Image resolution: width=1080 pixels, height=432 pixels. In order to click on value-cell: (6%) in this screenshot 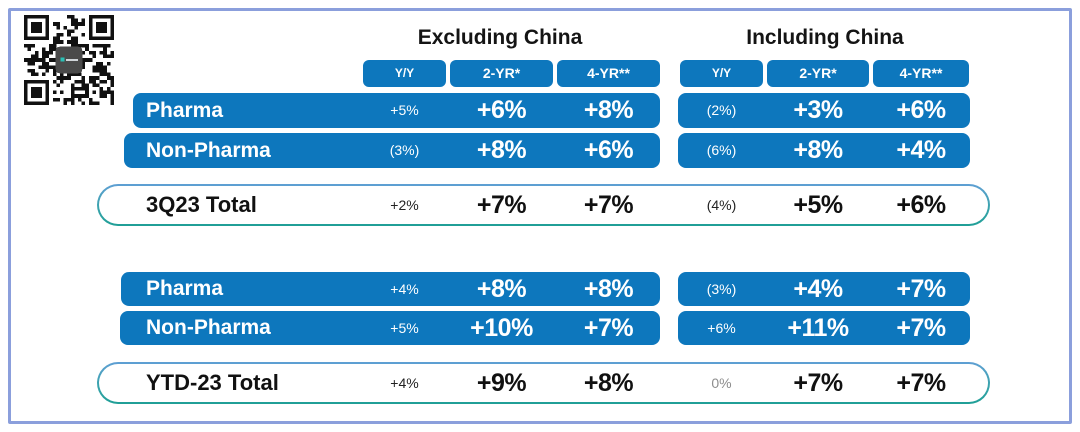, I will do `click(721, 150)`.